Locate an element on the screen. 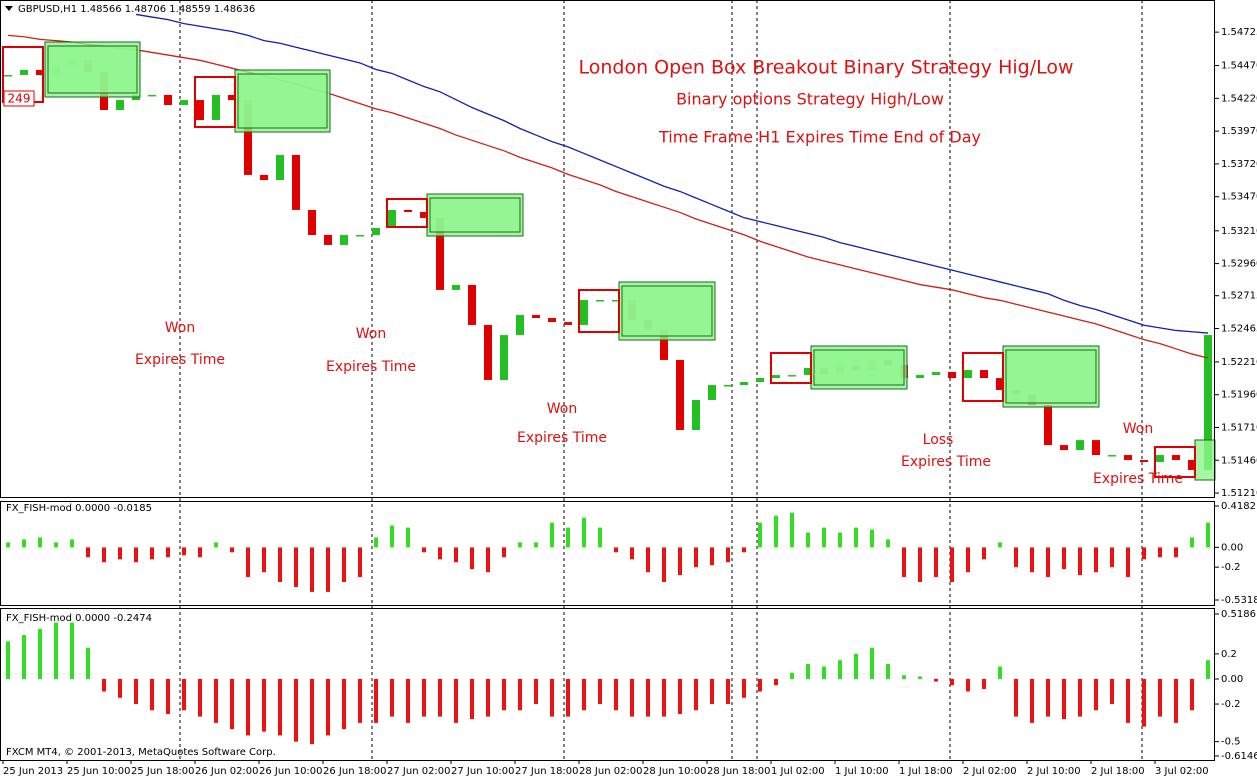 The height and width of the screenshot is (779, 1257). y-tick-label: 1.51710 is located at coordinates (1239, 427).